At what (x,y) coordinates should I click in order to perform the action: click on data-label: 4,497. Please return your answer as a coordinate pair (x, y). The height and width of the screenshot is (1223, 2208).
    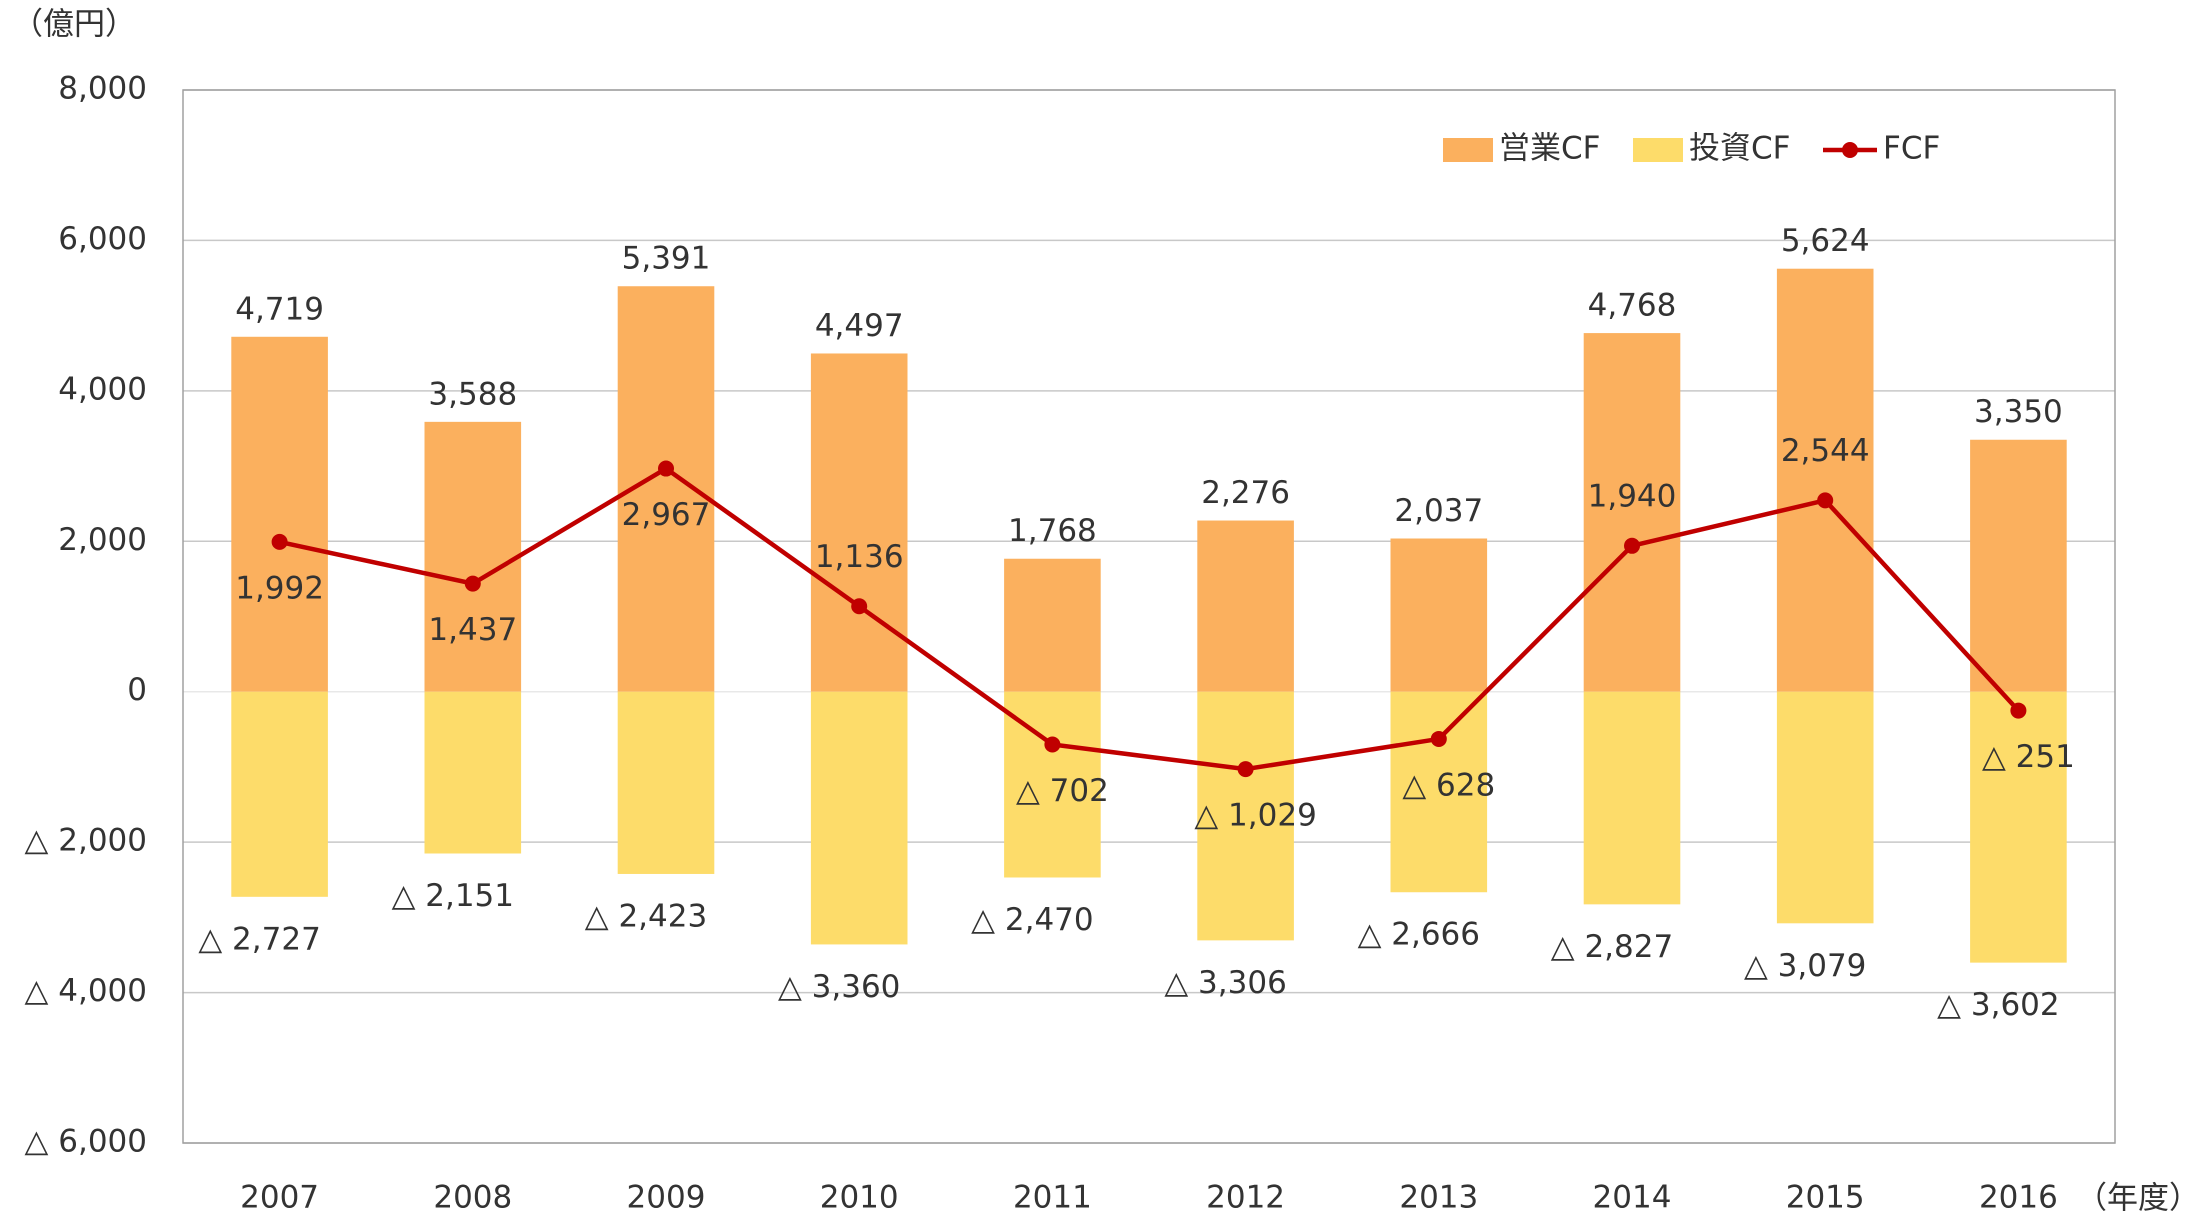
    Looking at the image, I should click on (859, 326).